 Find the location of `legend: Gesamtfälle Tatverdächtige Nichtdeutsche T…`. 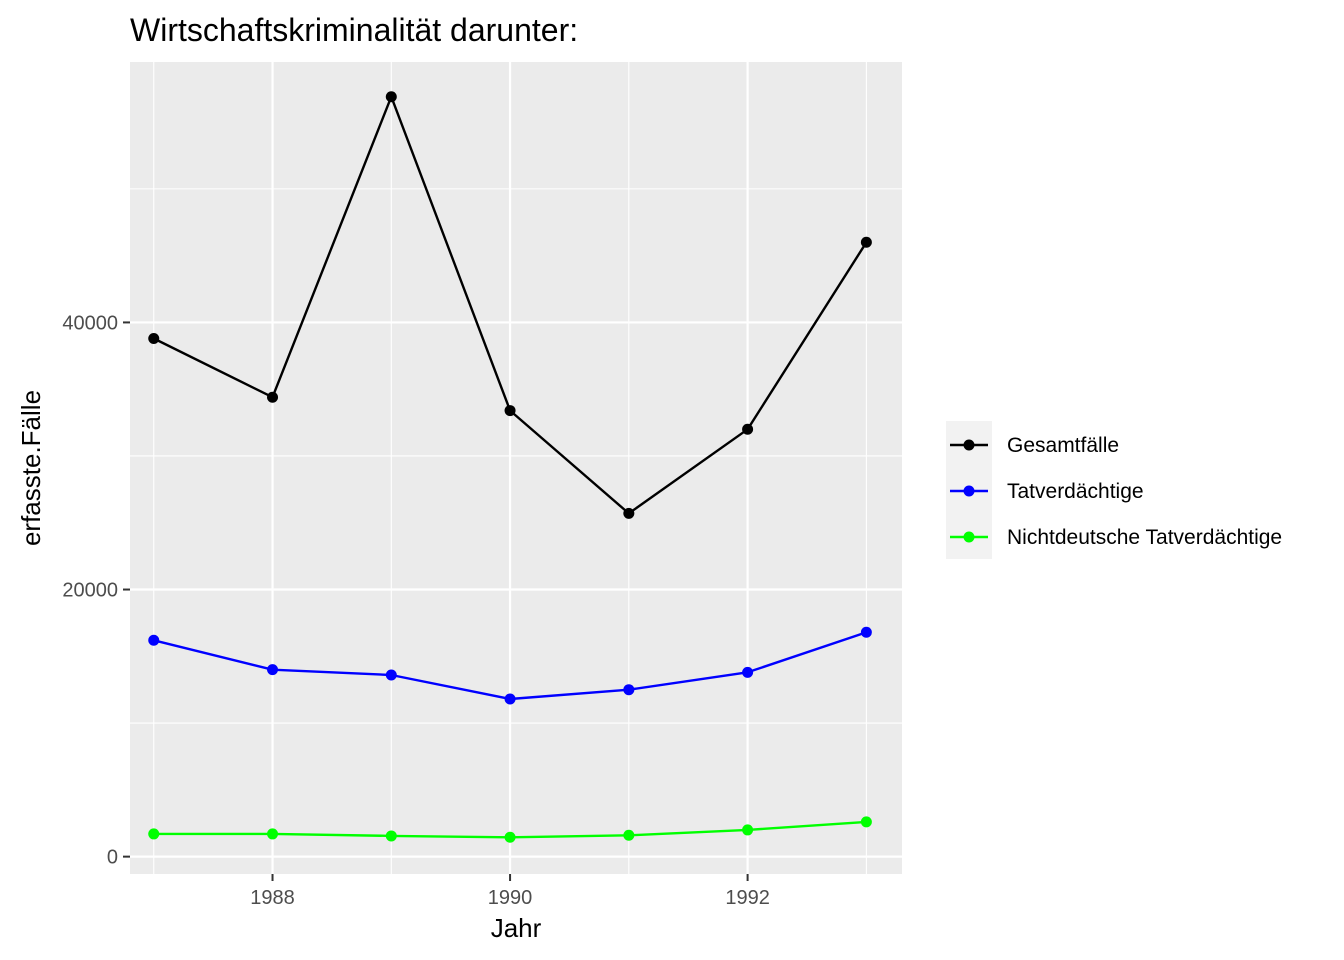

legend: Gesamtfälle Tatverdächtige Nichtdeutsche T… is located at coordinates (1114, 490).